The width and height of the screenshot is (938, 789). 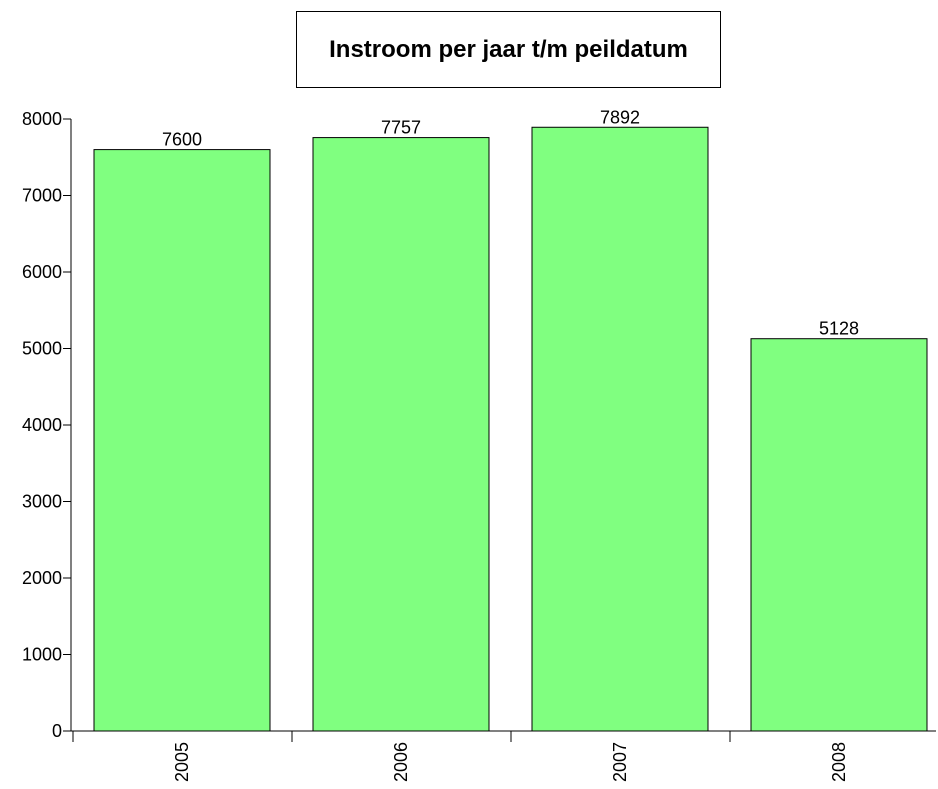 I want to click on data-label: 5128, so click(x=839, y=329).